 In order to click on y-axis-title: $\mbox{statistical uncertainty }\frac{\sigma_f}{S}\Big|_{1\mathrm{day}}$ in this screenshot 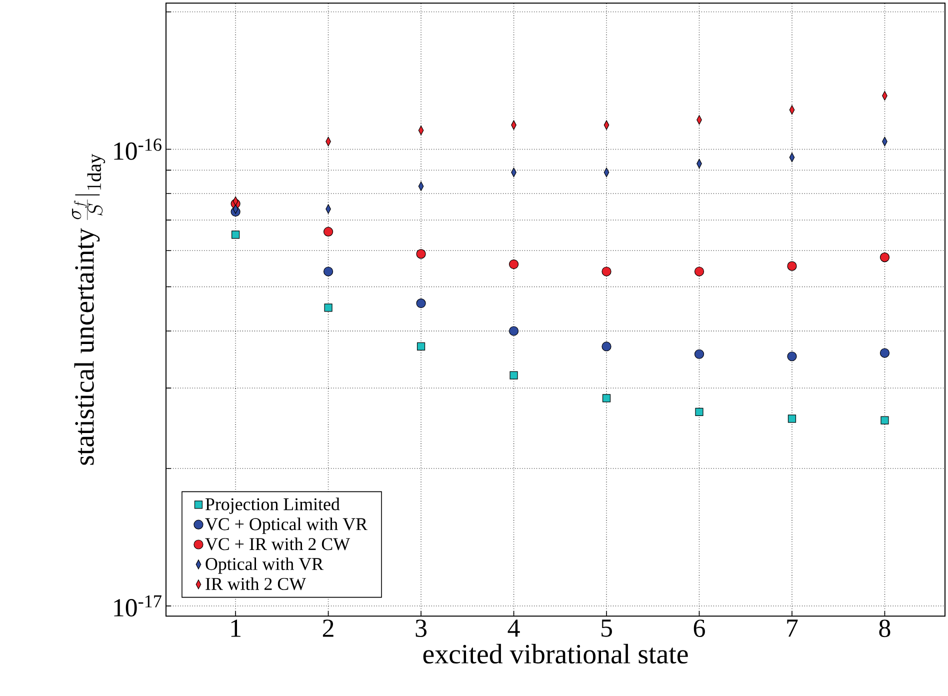, I will do `click(89, 309)`.